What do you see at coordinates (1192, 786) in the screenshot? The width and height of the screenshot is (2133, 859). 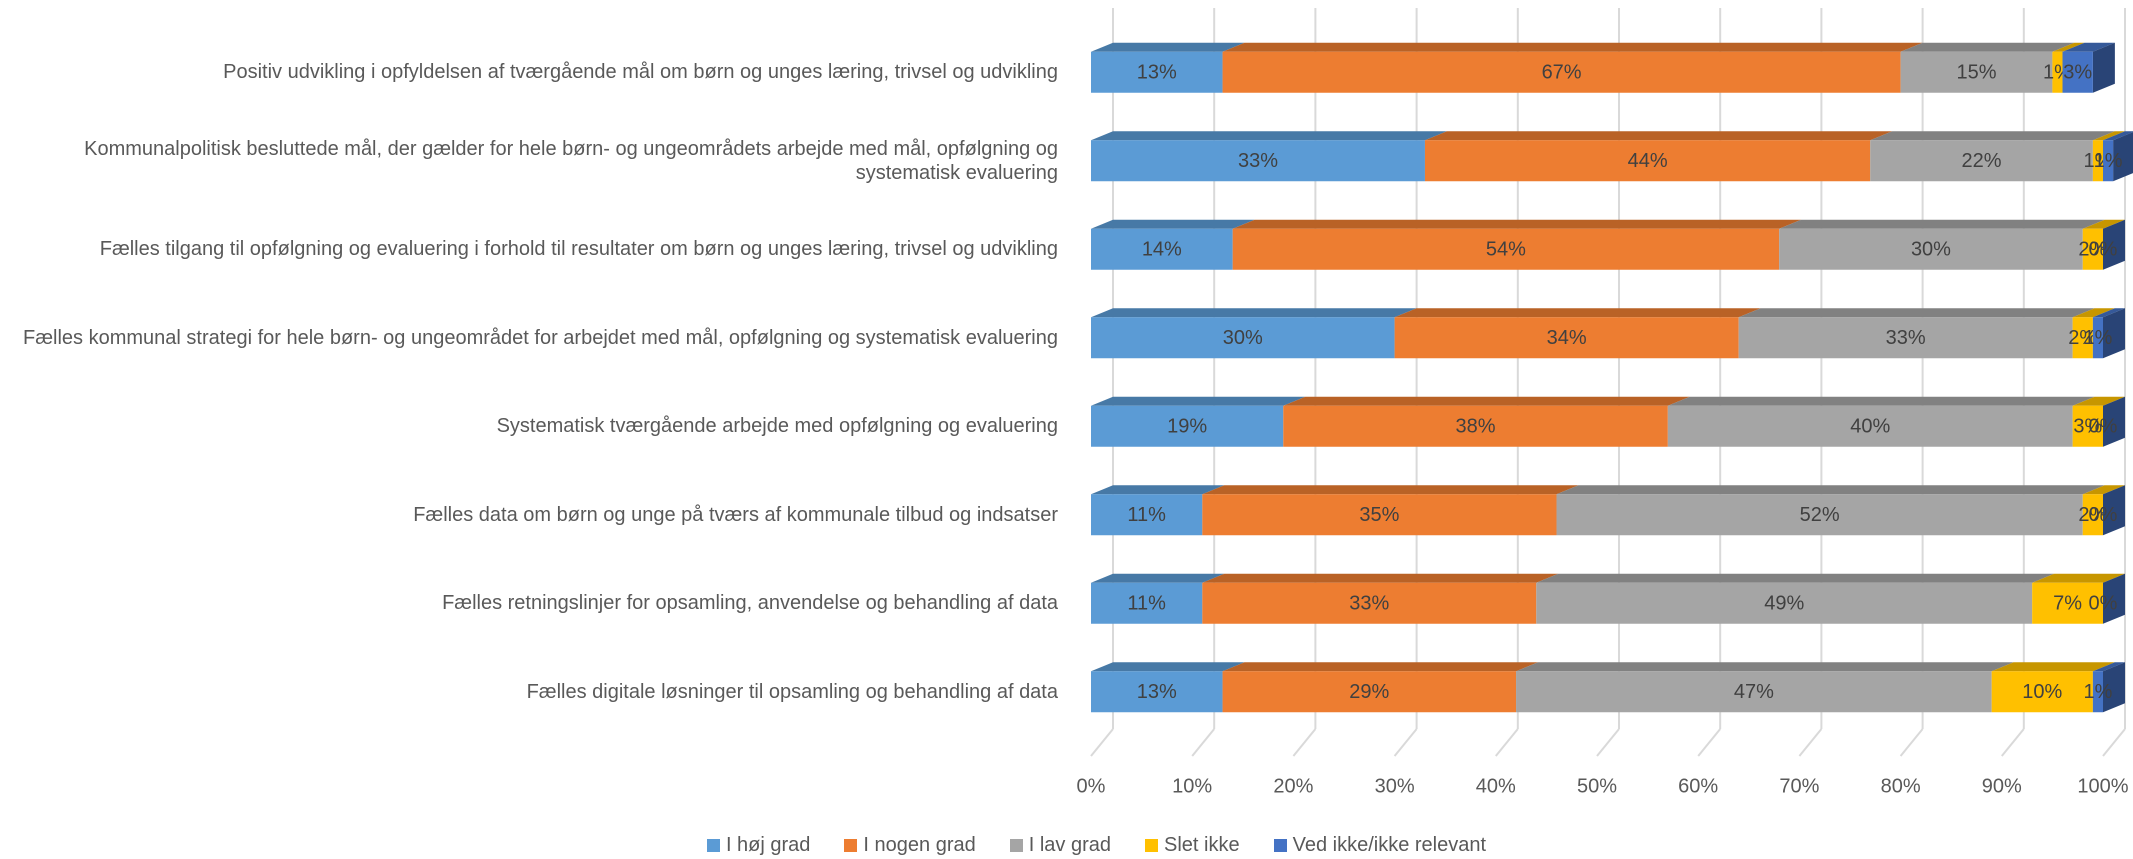 I see `x-tick-label: 10%` at bounding box center [1192, 786].